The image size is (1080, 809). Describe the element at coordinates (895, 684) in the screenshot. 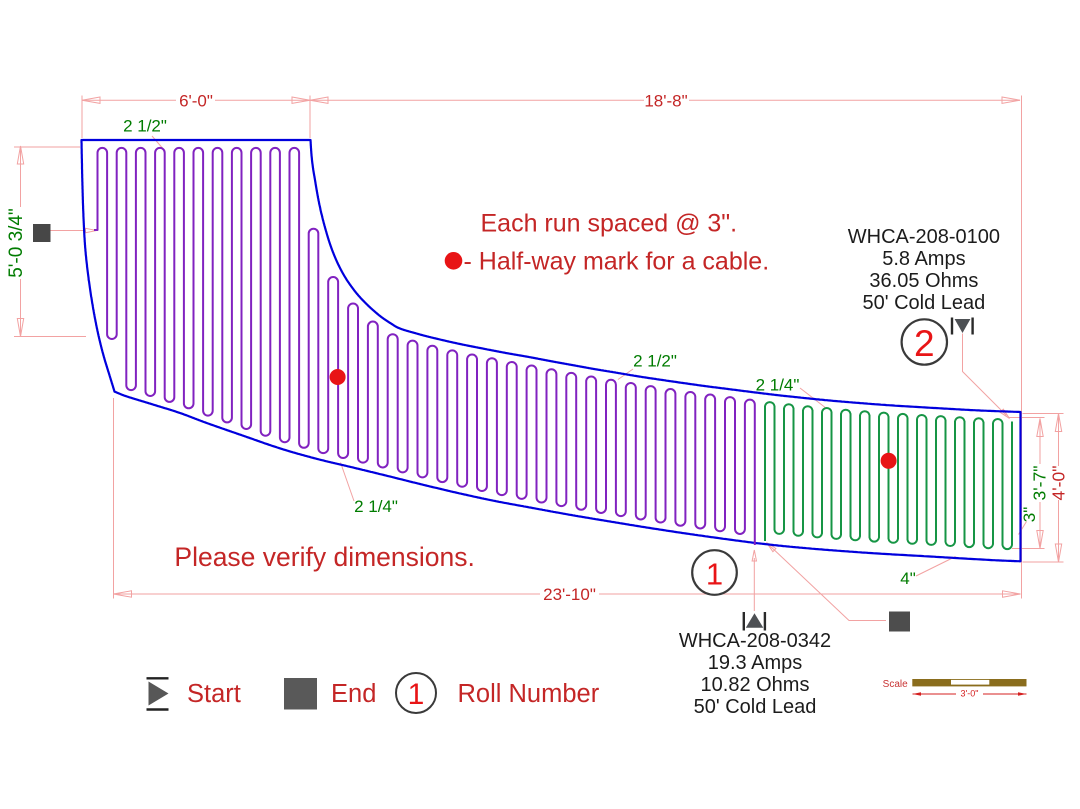

I see `svg-text: Scale` at that location.